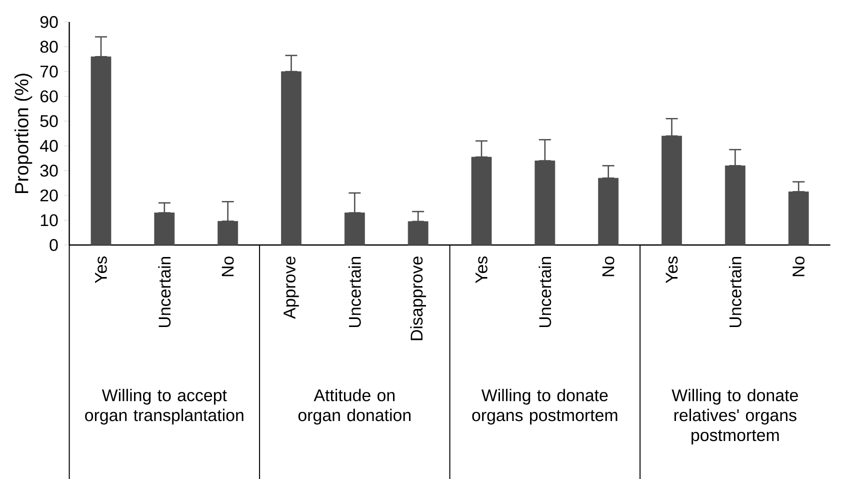  I want to click on y-tick-label: 0, so click(54, 245).